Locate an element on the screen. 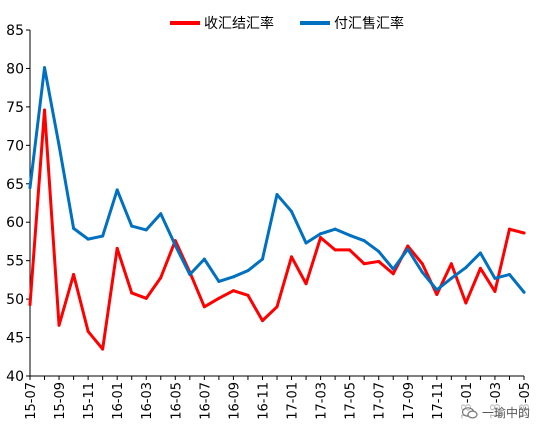 The height and width of the screenshot is (440, 545). x-tick-label: 16-01 is located at coordinates (118, 401).